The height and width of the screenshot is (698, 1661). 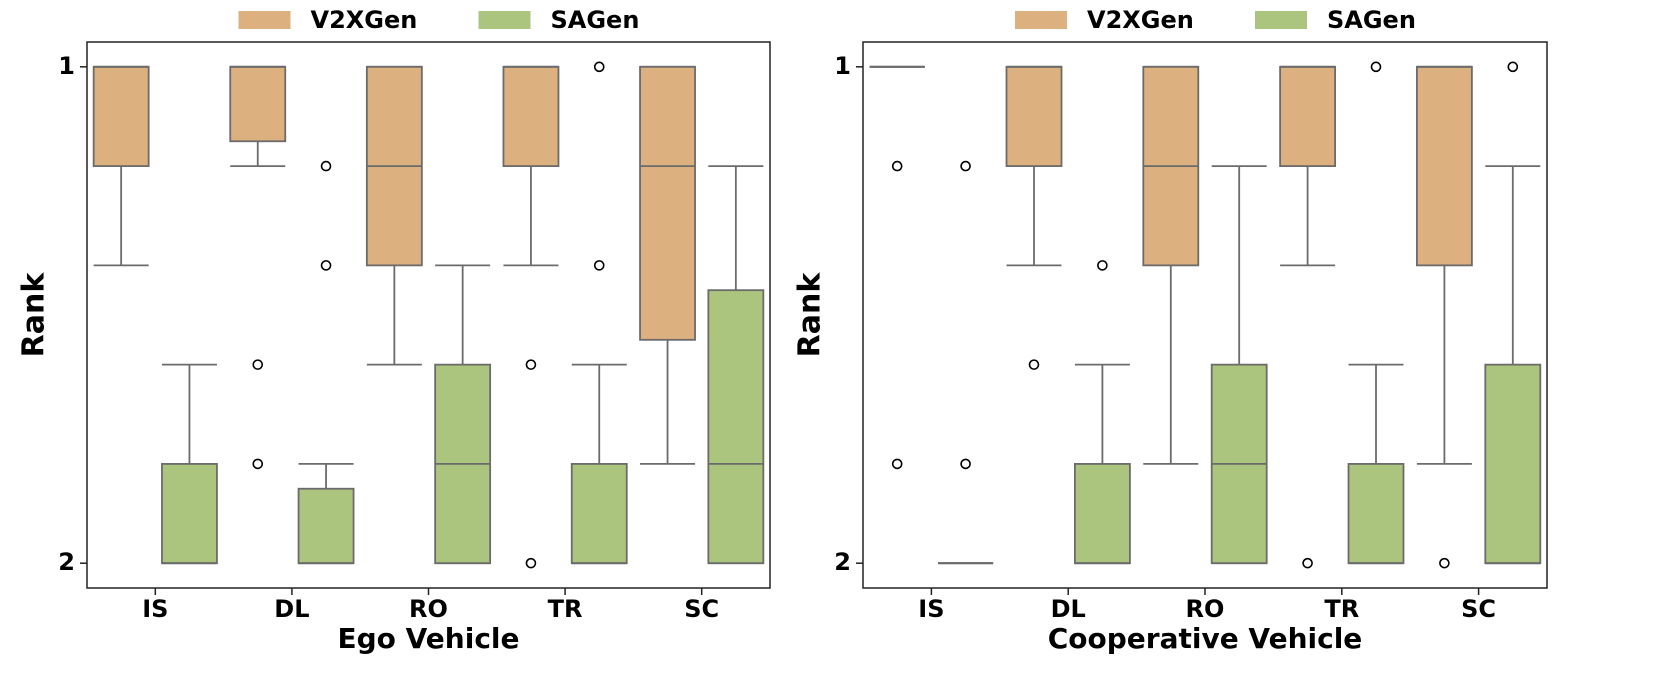 I want to click on x-axis-label: Ego Vehicle, so click(x=429, y=638).